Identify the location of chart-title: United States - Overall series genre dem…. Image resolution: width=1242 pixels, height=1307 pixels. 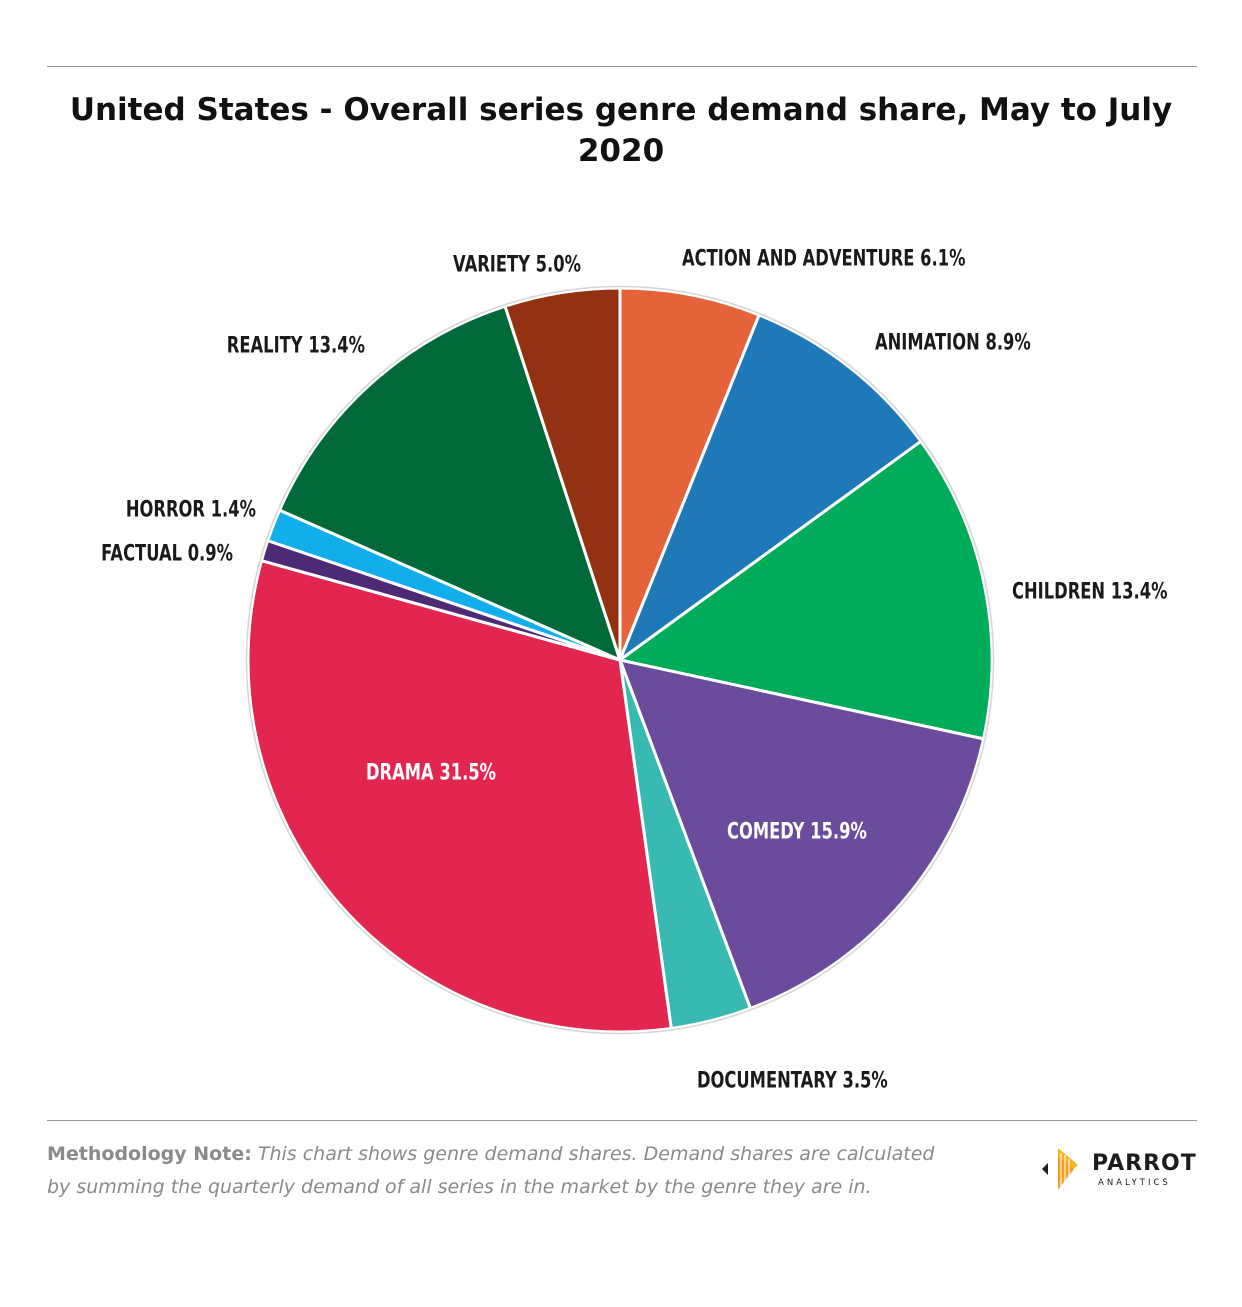
(621, 130).